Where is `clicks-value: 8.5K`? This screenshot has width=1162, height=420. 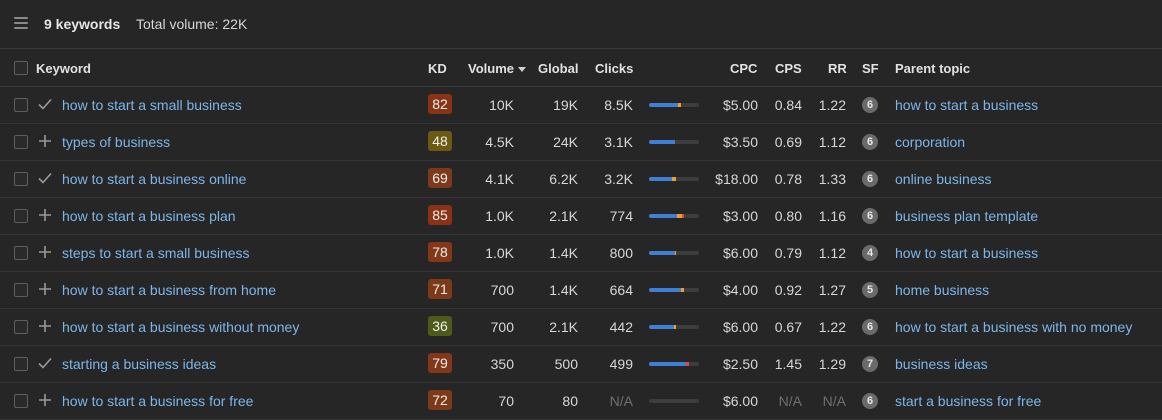 clicks-value: 8.5K is located at coordinates (618, 105).